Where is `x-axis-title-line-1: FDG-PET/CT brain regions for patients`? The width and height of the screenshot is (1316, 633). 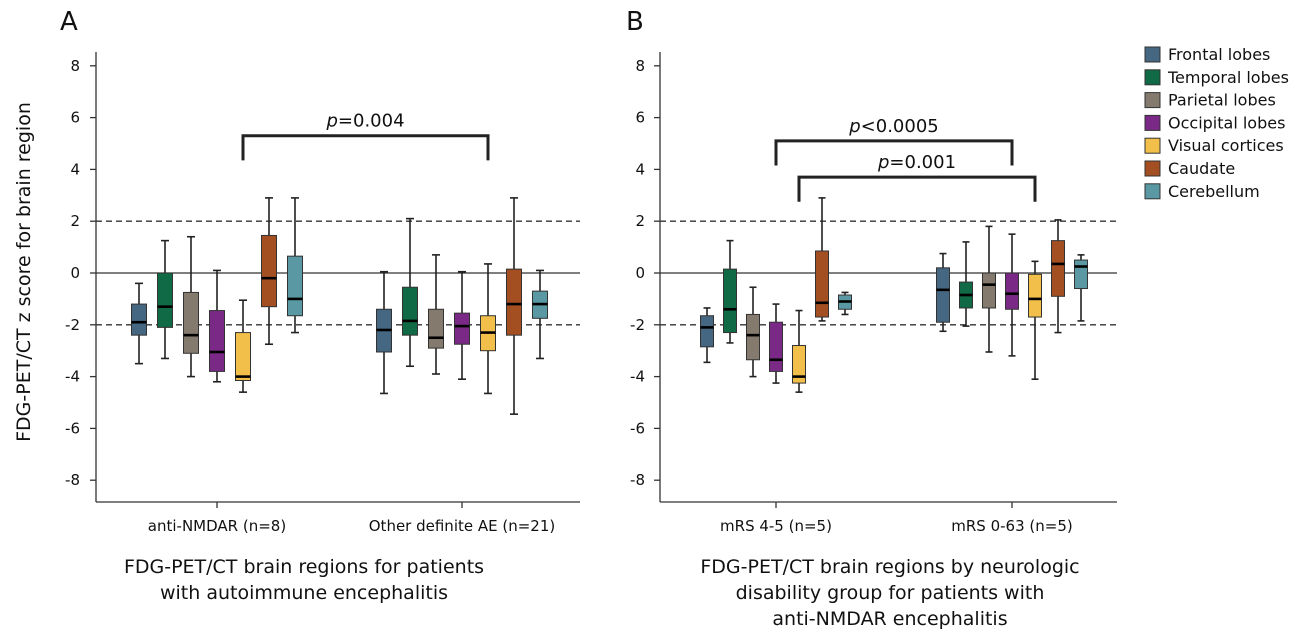 x-axis-title-line-1: FDG-PET/CT brain regions for patients is located at coordinates (304, 567).